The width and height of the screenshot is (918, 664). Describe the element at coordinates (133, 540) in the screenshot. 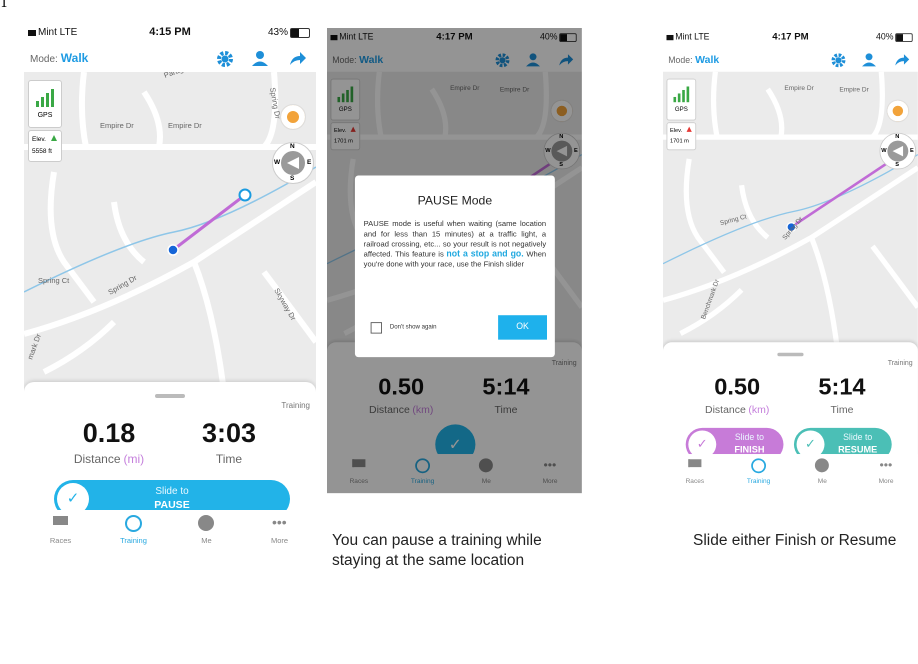

I see `tab-label: Training` at that location.